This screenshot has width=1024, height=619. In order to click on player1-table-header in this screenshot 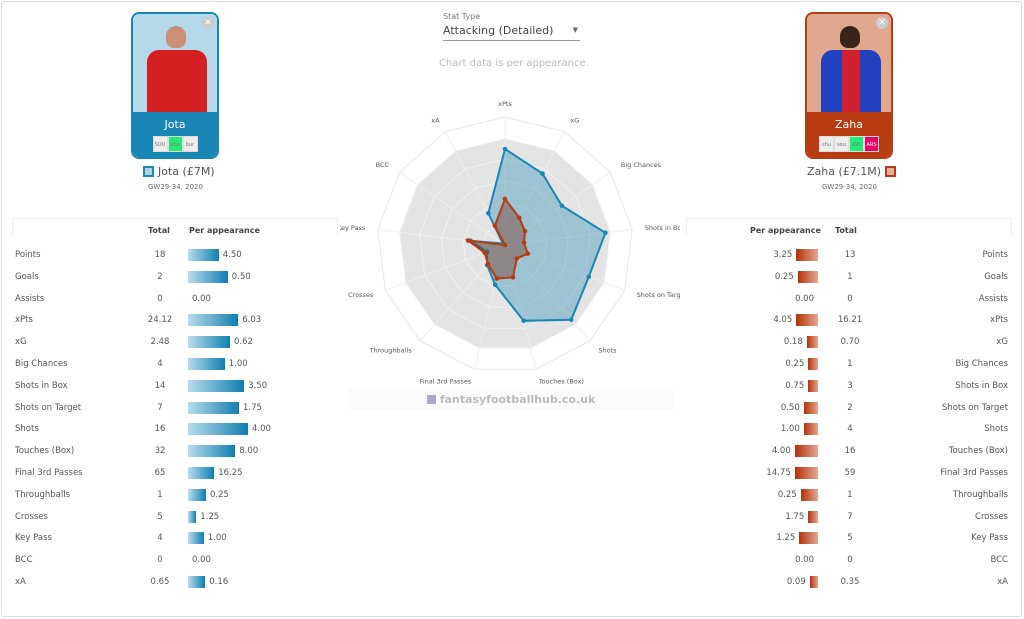, I will do `click(175, 227)`.